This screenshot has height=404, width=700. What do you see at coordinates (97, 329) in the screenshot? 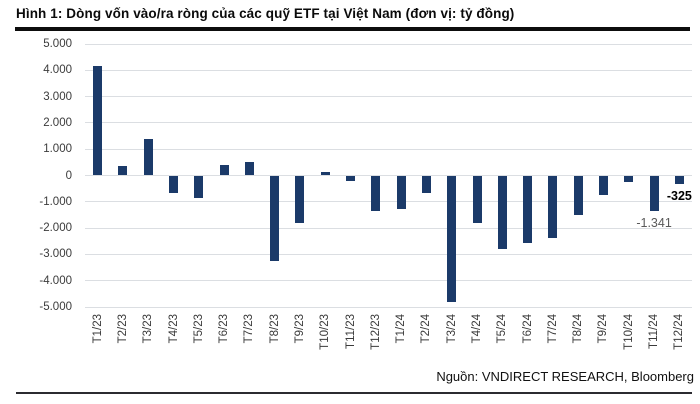
I see `x-axis-tick-label: T1/23` at bounding box center [97, 329].